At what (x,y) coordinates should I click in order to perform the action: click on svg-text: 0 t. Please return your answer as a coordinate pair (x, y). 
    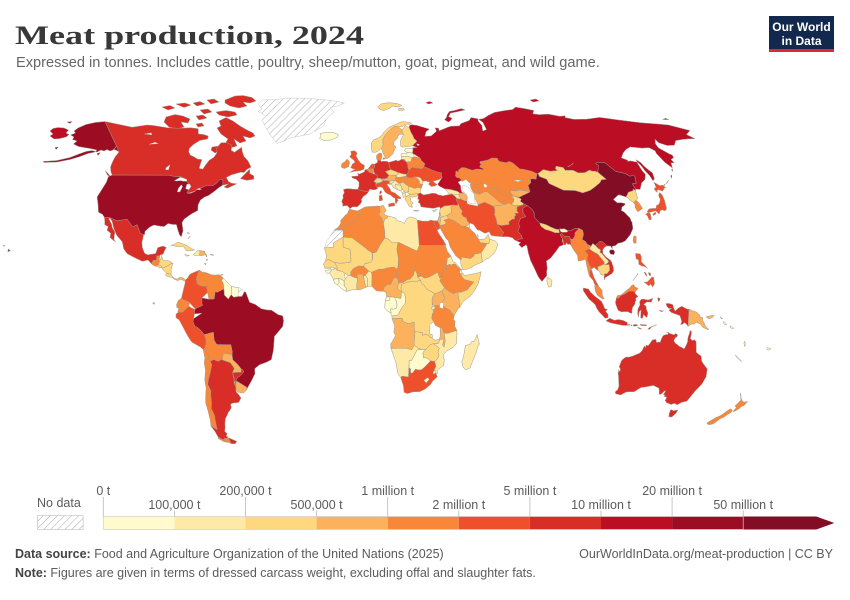
    Looking at the image, I should click on (103, 491).